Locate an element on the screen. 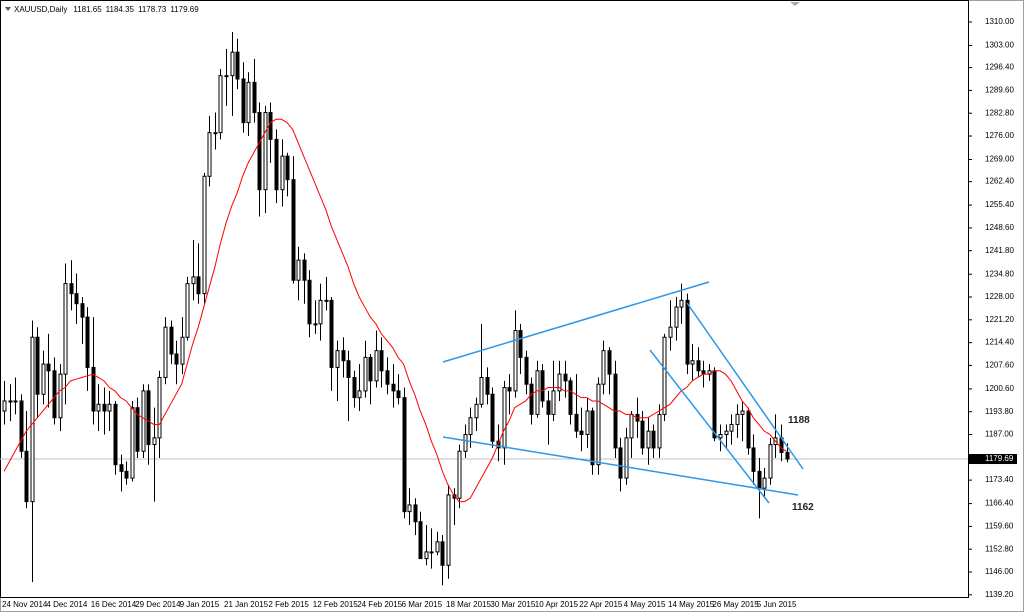 The width and height of the screenshot is (1024, 612). x-tick-label: 29 Dec 2014 is located at coordinates (158, 604).